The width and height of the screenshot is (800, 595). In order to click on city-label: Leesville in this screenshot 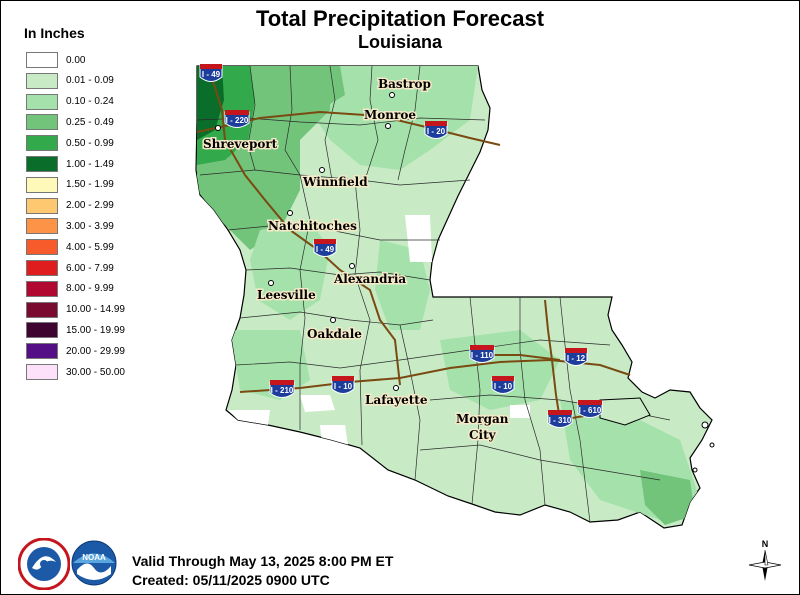, I will do `click(286, 295)`.